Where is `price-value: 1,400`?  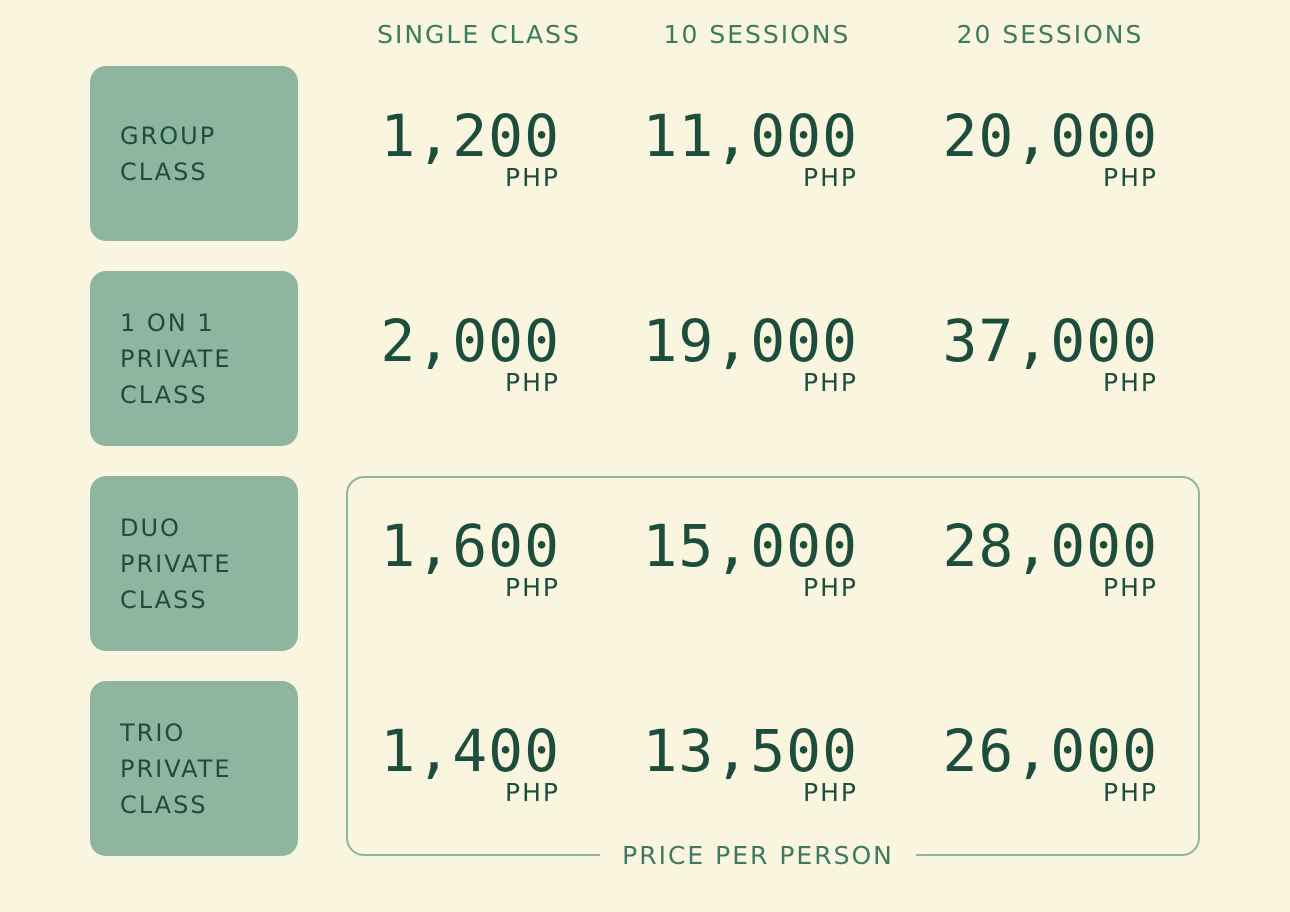 price-value: 1,400 is located at coordinates (470, 751).